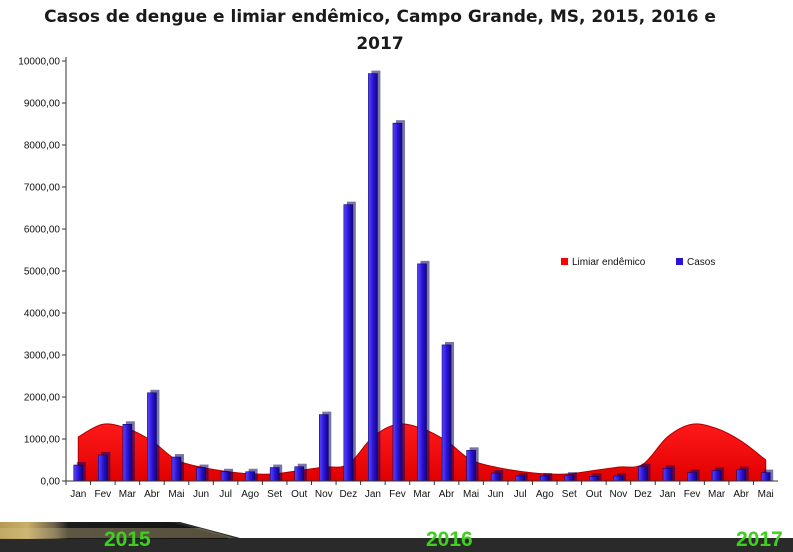 The image size is (793, 552). What do you see at coordinates (422, 494) in the screenshot?
I see `x-tick-label-14: Mar` at bounding box center [422, 494].